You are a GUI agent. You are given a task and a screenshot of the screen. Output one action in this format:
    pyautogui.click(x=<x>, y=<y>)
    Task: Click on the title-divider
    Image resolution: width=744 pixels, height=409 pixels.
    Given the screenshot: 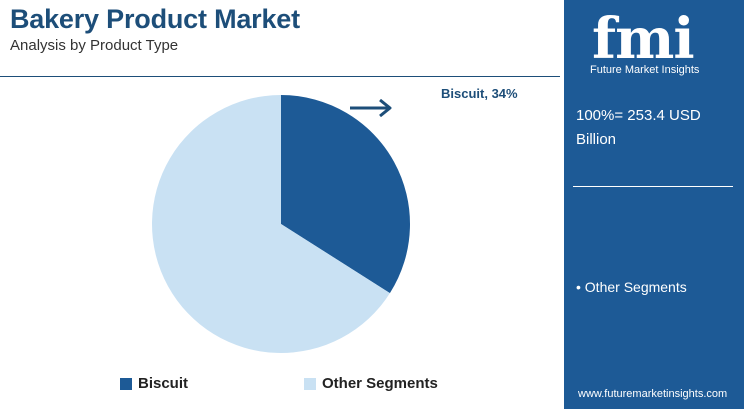 What is the action you would take?
    pyautogui.click(x=280, y=76)
    